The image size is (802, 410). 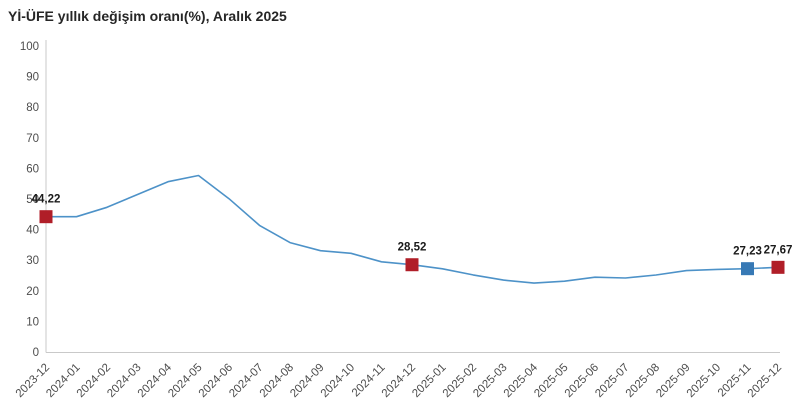 I want to click on y-axis-tick-label: 60, so click(x=32, y=169).